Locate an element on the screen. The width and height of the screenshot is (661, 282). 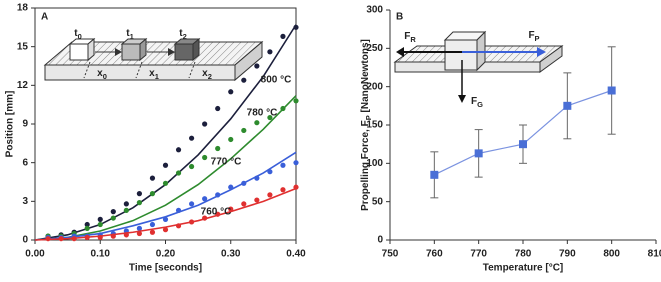
inset-label: FR is located at coordinates (410, 38).